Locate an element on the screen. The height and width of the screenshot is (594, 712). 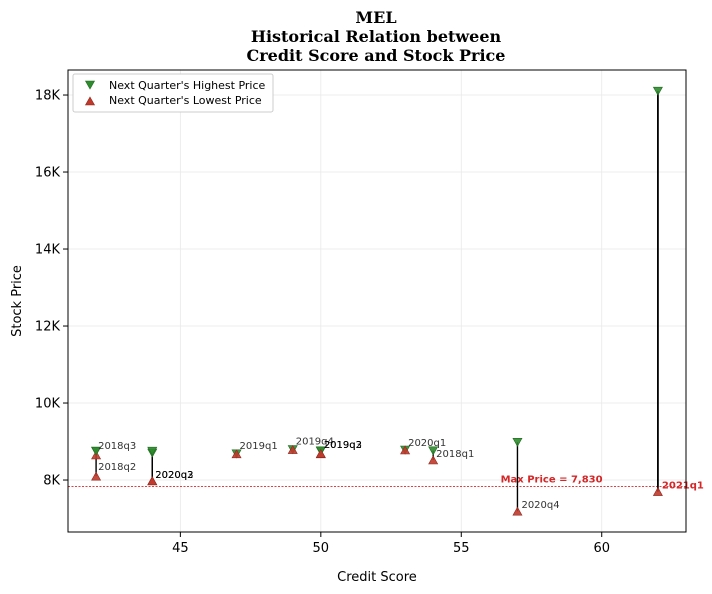
legend-box is located at coordinates (173, 93).